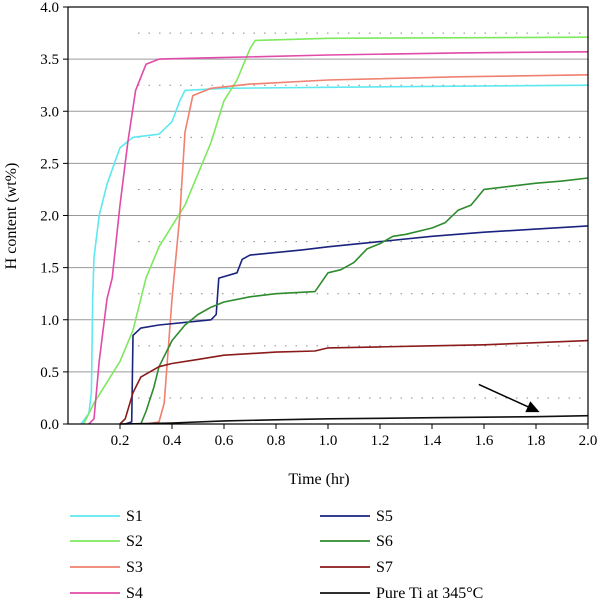 Image resolution: width=600 pixels, height=606 pixels. What do you see at coordinates (49, 112) in the screenshot?
I see `y-tick-label: 3.0` at bounding box center [49, 112].